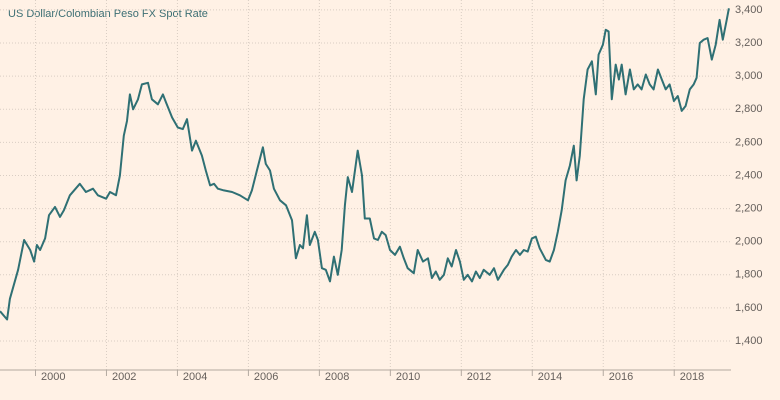  Describe the element at coordinates (337, 377) in the screenshot. I see `x-tick-label: 2008` at that location.